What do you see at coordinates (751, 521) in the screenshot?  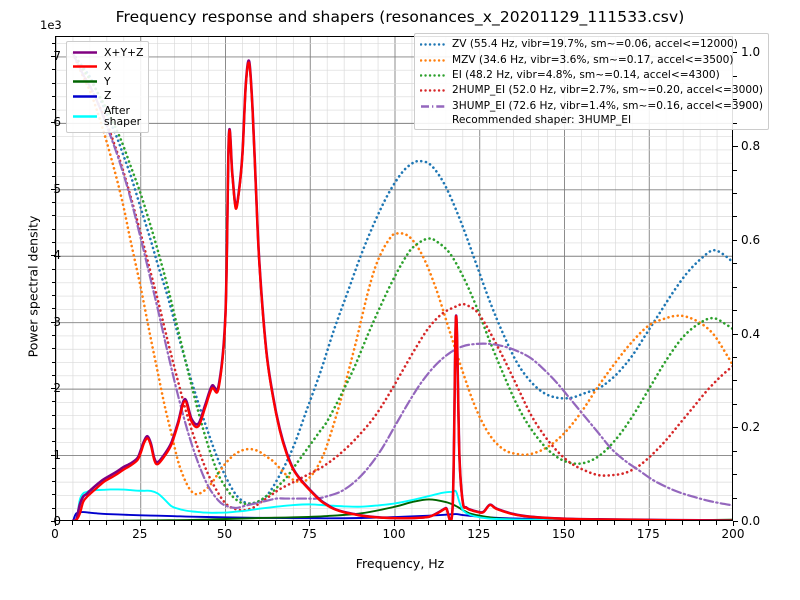 I see `y2-tick-label: 0.0` at bounding box center [751, 521].